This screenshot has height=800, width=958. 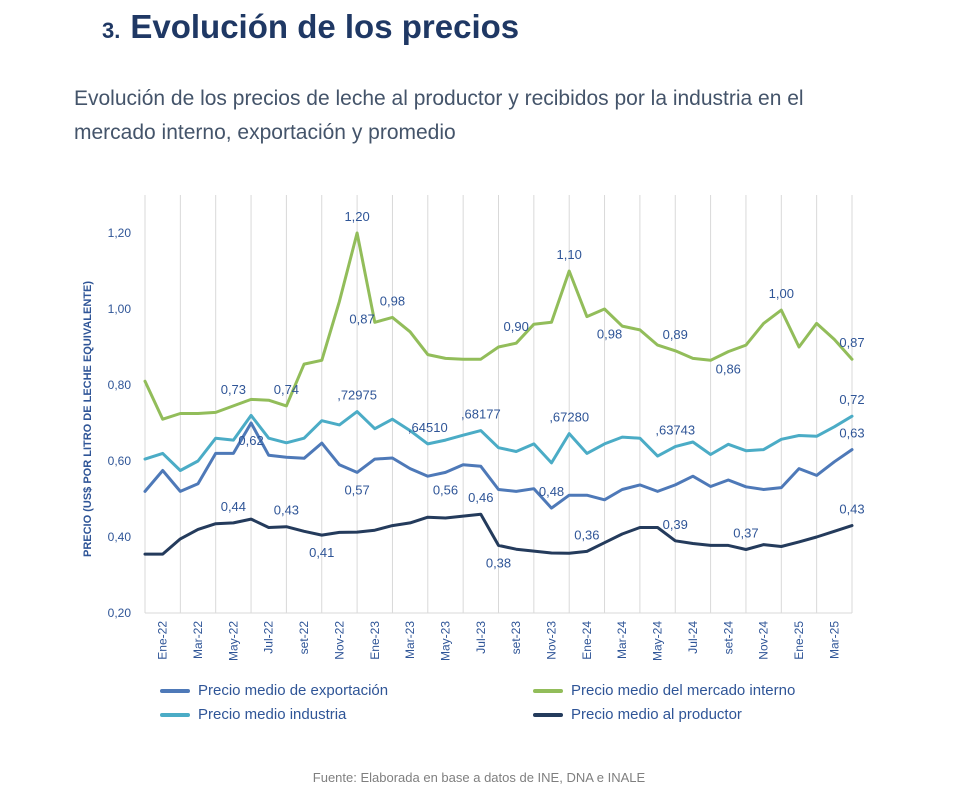 What do you see at coordinates (356, 216) in the screenshot?
I see `data-label: 1,20` at bounding box center [356, 216].